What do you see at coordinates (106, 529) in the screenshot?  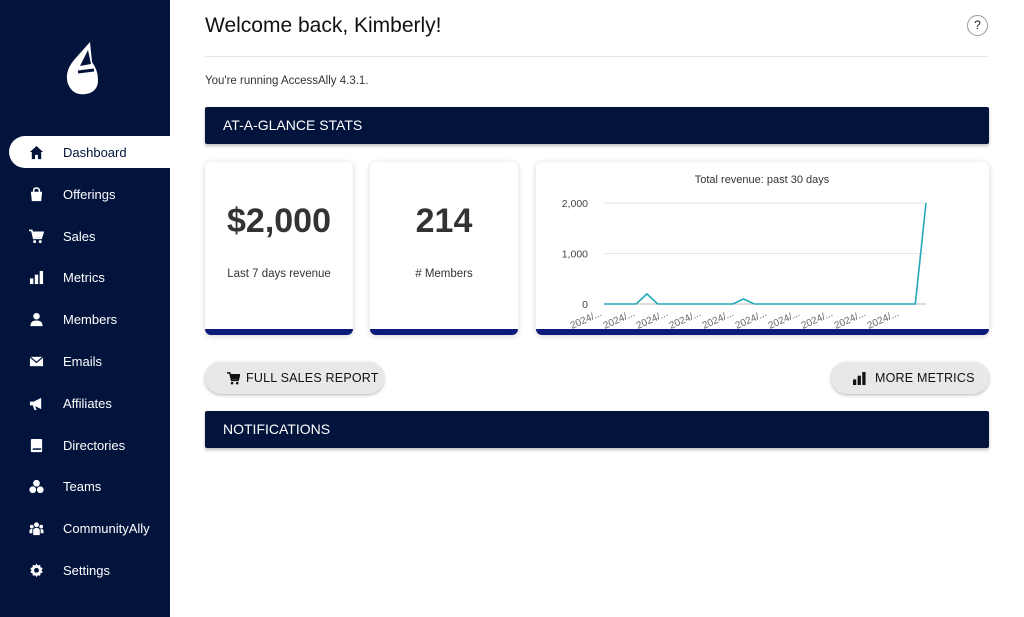 I see `sidebar-item-label: CommunityAlly` at bounding box center [106, 529].